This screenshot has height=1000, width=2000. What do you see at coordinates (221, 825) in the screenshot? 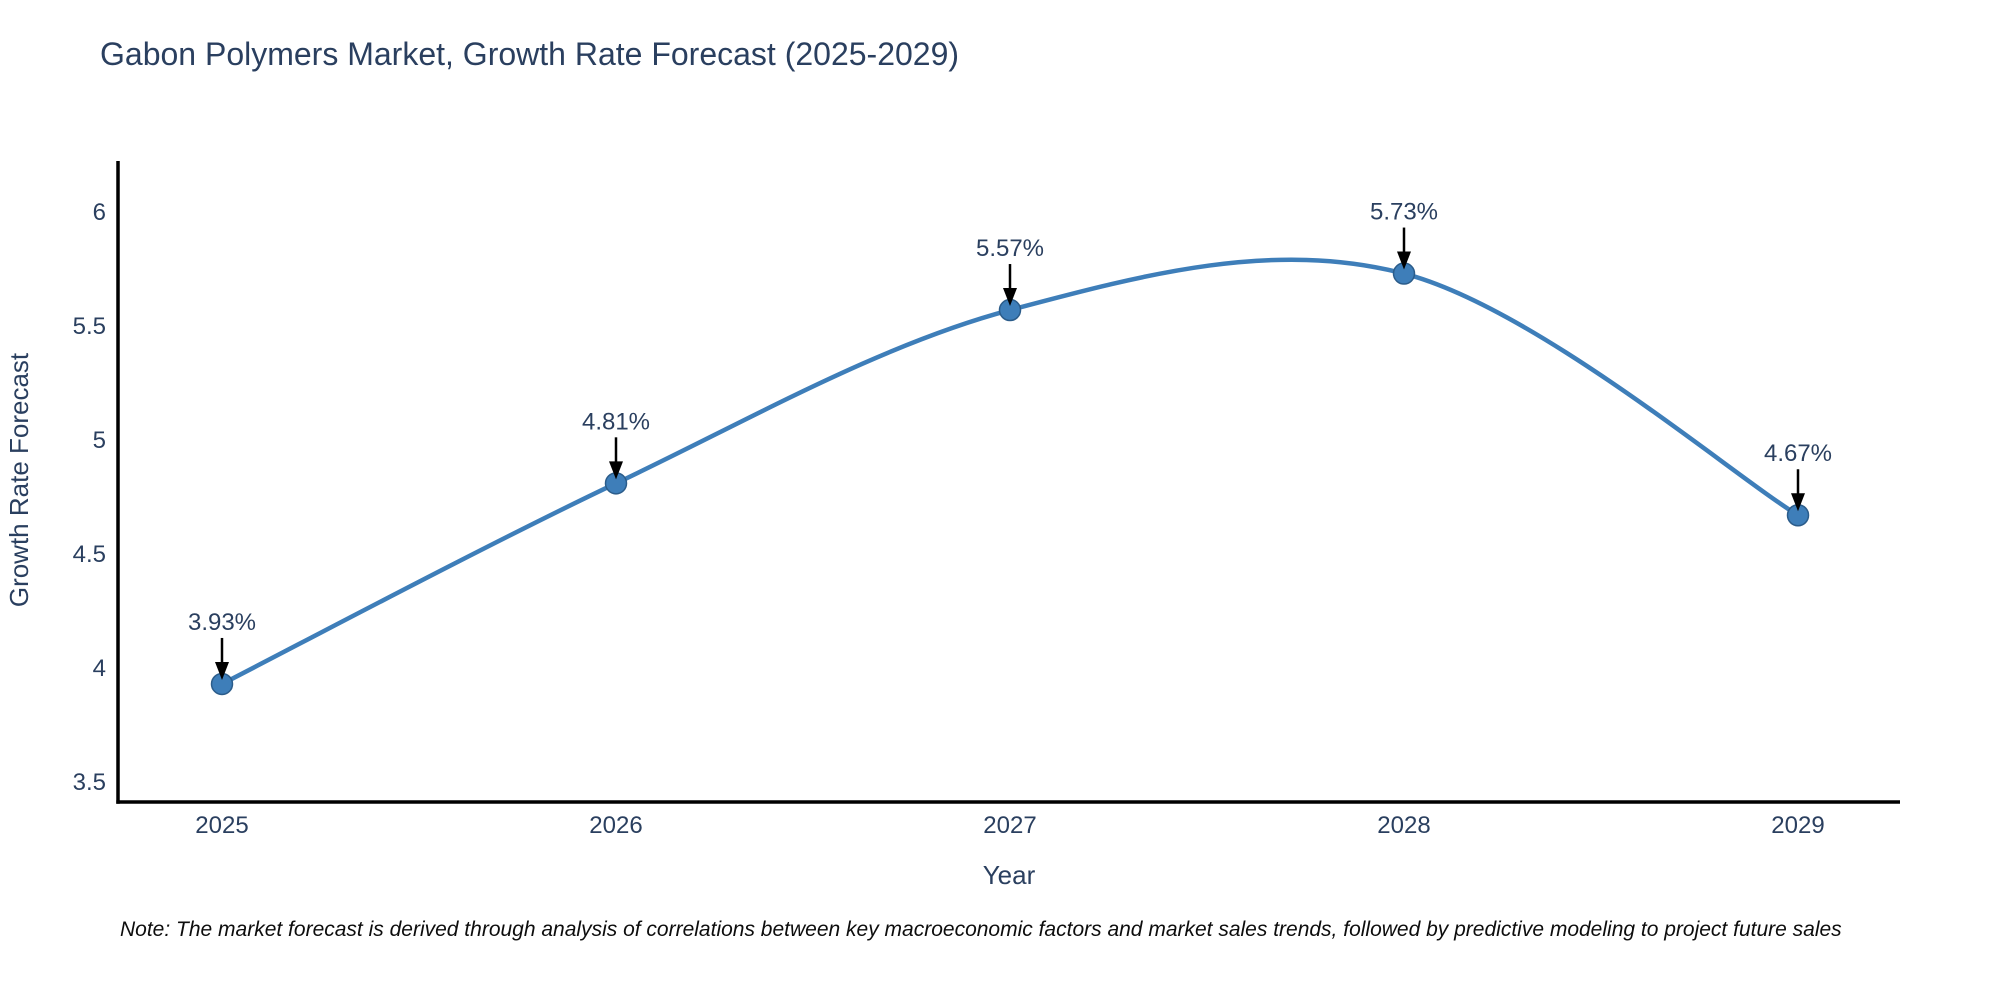
I see `x-tick-label: 2025` at bounding box center [221, 825].